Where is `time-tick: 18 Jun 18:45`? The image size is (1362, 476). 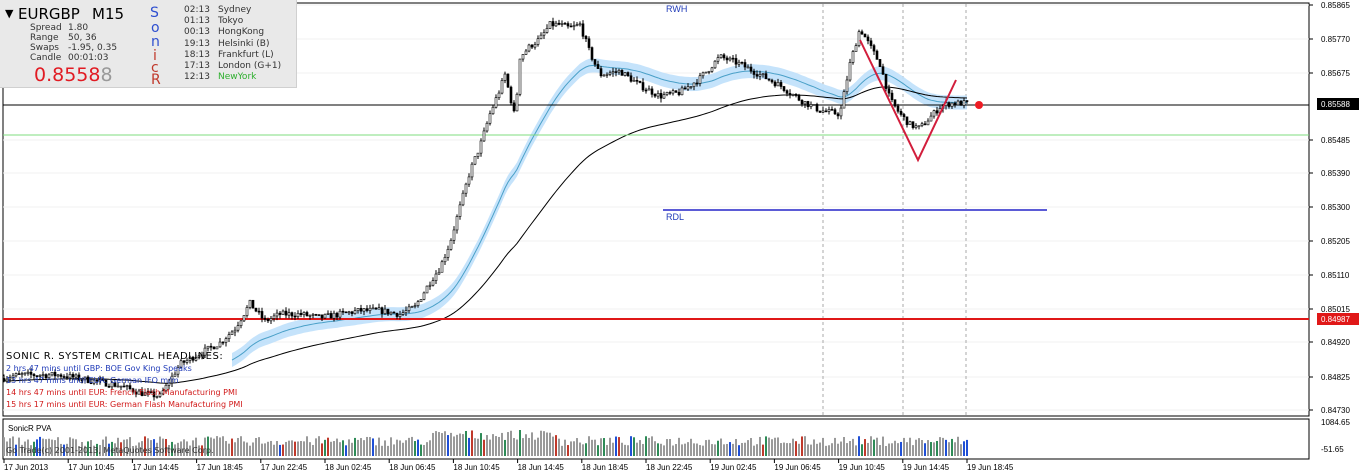
time-tick: 18 Jun 18:45 is located at coordinates (605, 467).